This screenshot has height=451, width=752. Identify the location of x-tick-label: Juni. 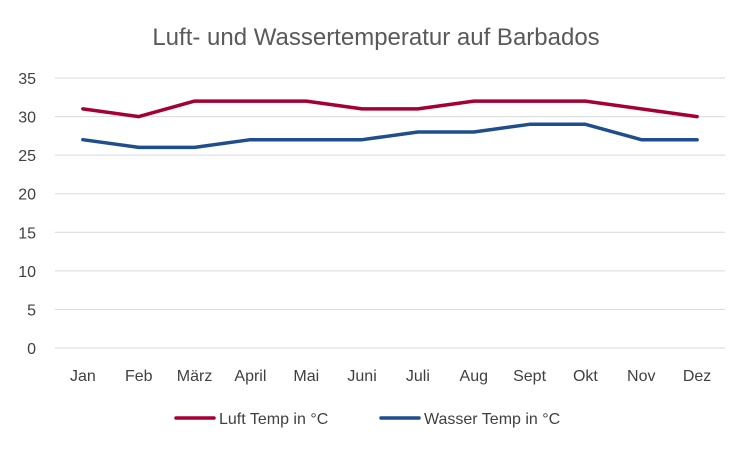
(361, 376).